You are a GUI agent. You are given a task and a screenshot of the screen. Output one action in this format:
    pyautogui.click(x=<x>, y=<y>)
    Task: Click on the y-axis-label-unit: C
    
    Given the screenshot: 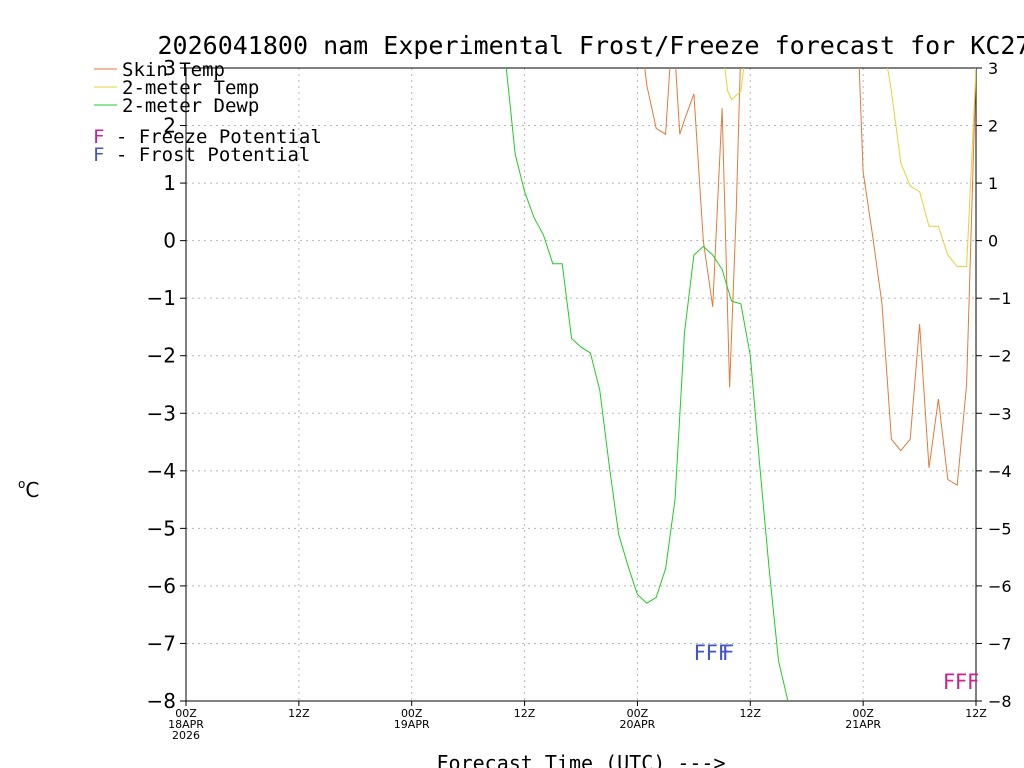 What is the action you would take?
    pyautogui.click(x=32, y=490)
    